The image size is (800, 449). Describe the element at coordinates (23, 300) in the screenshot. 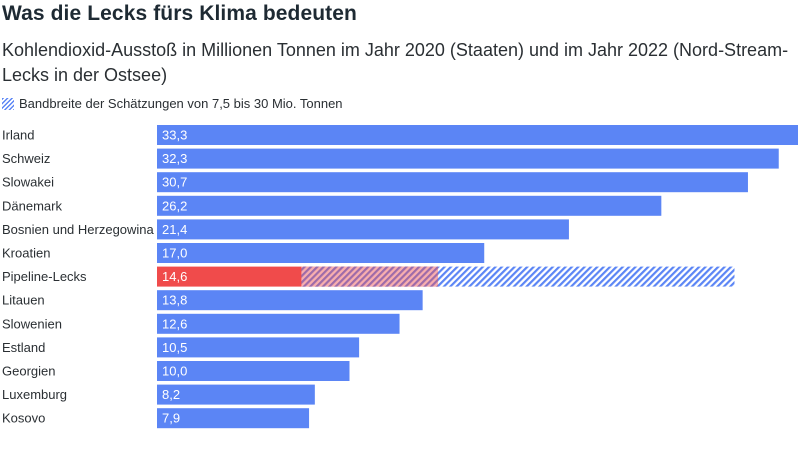

I see `category-label-litauen: Litauen` at that location.